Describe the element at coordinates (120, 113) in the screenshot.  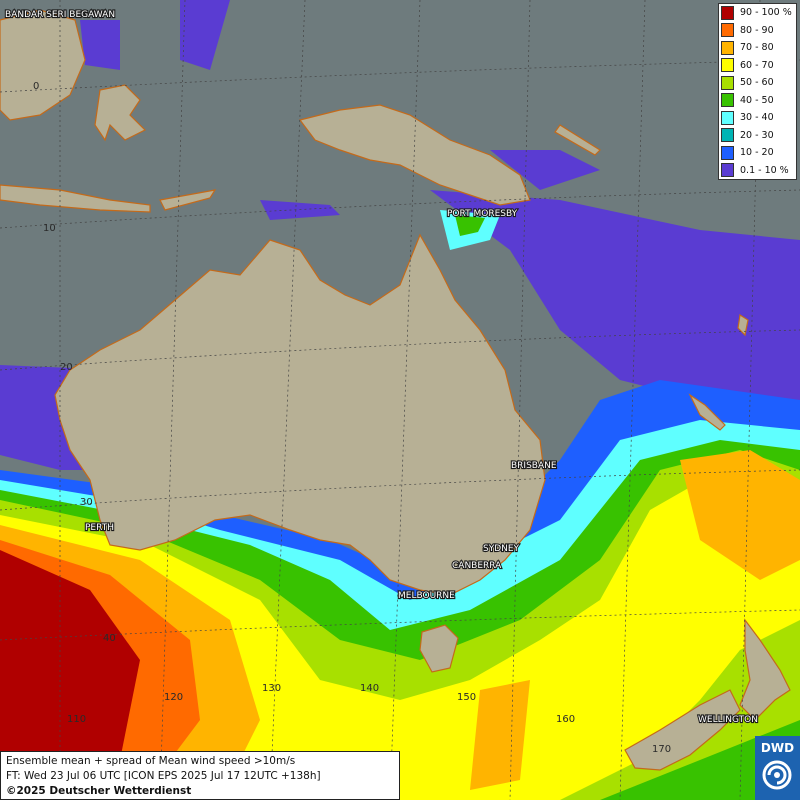
I see `sulawesi` at that location.